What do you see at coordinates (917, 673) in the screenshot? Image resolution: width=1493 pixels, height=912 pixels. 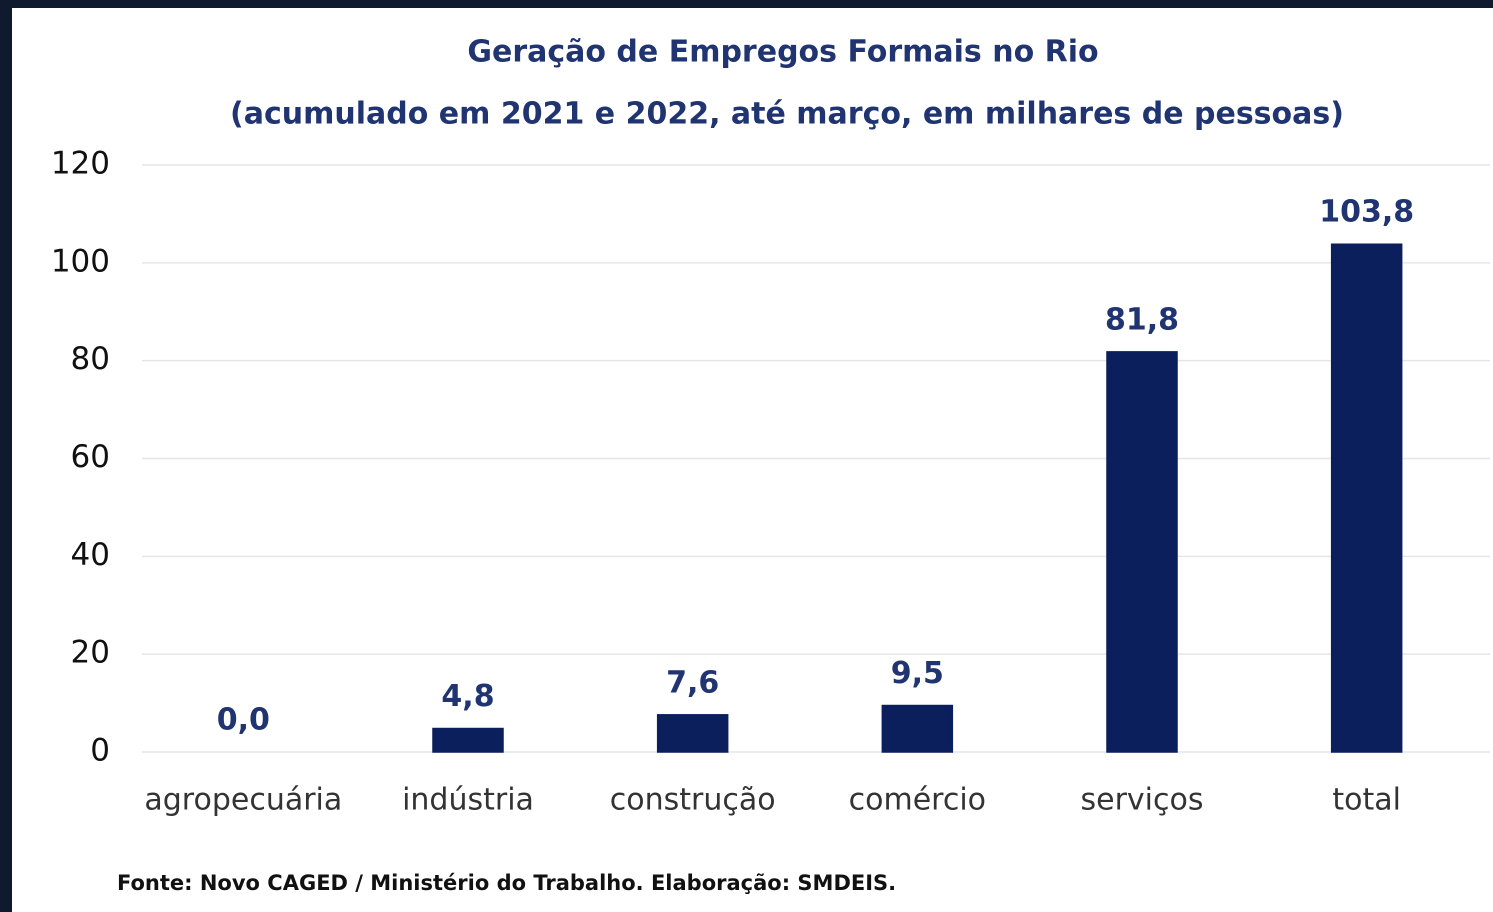 I see `value-label: 9,5` at bounding box center [917, 673].